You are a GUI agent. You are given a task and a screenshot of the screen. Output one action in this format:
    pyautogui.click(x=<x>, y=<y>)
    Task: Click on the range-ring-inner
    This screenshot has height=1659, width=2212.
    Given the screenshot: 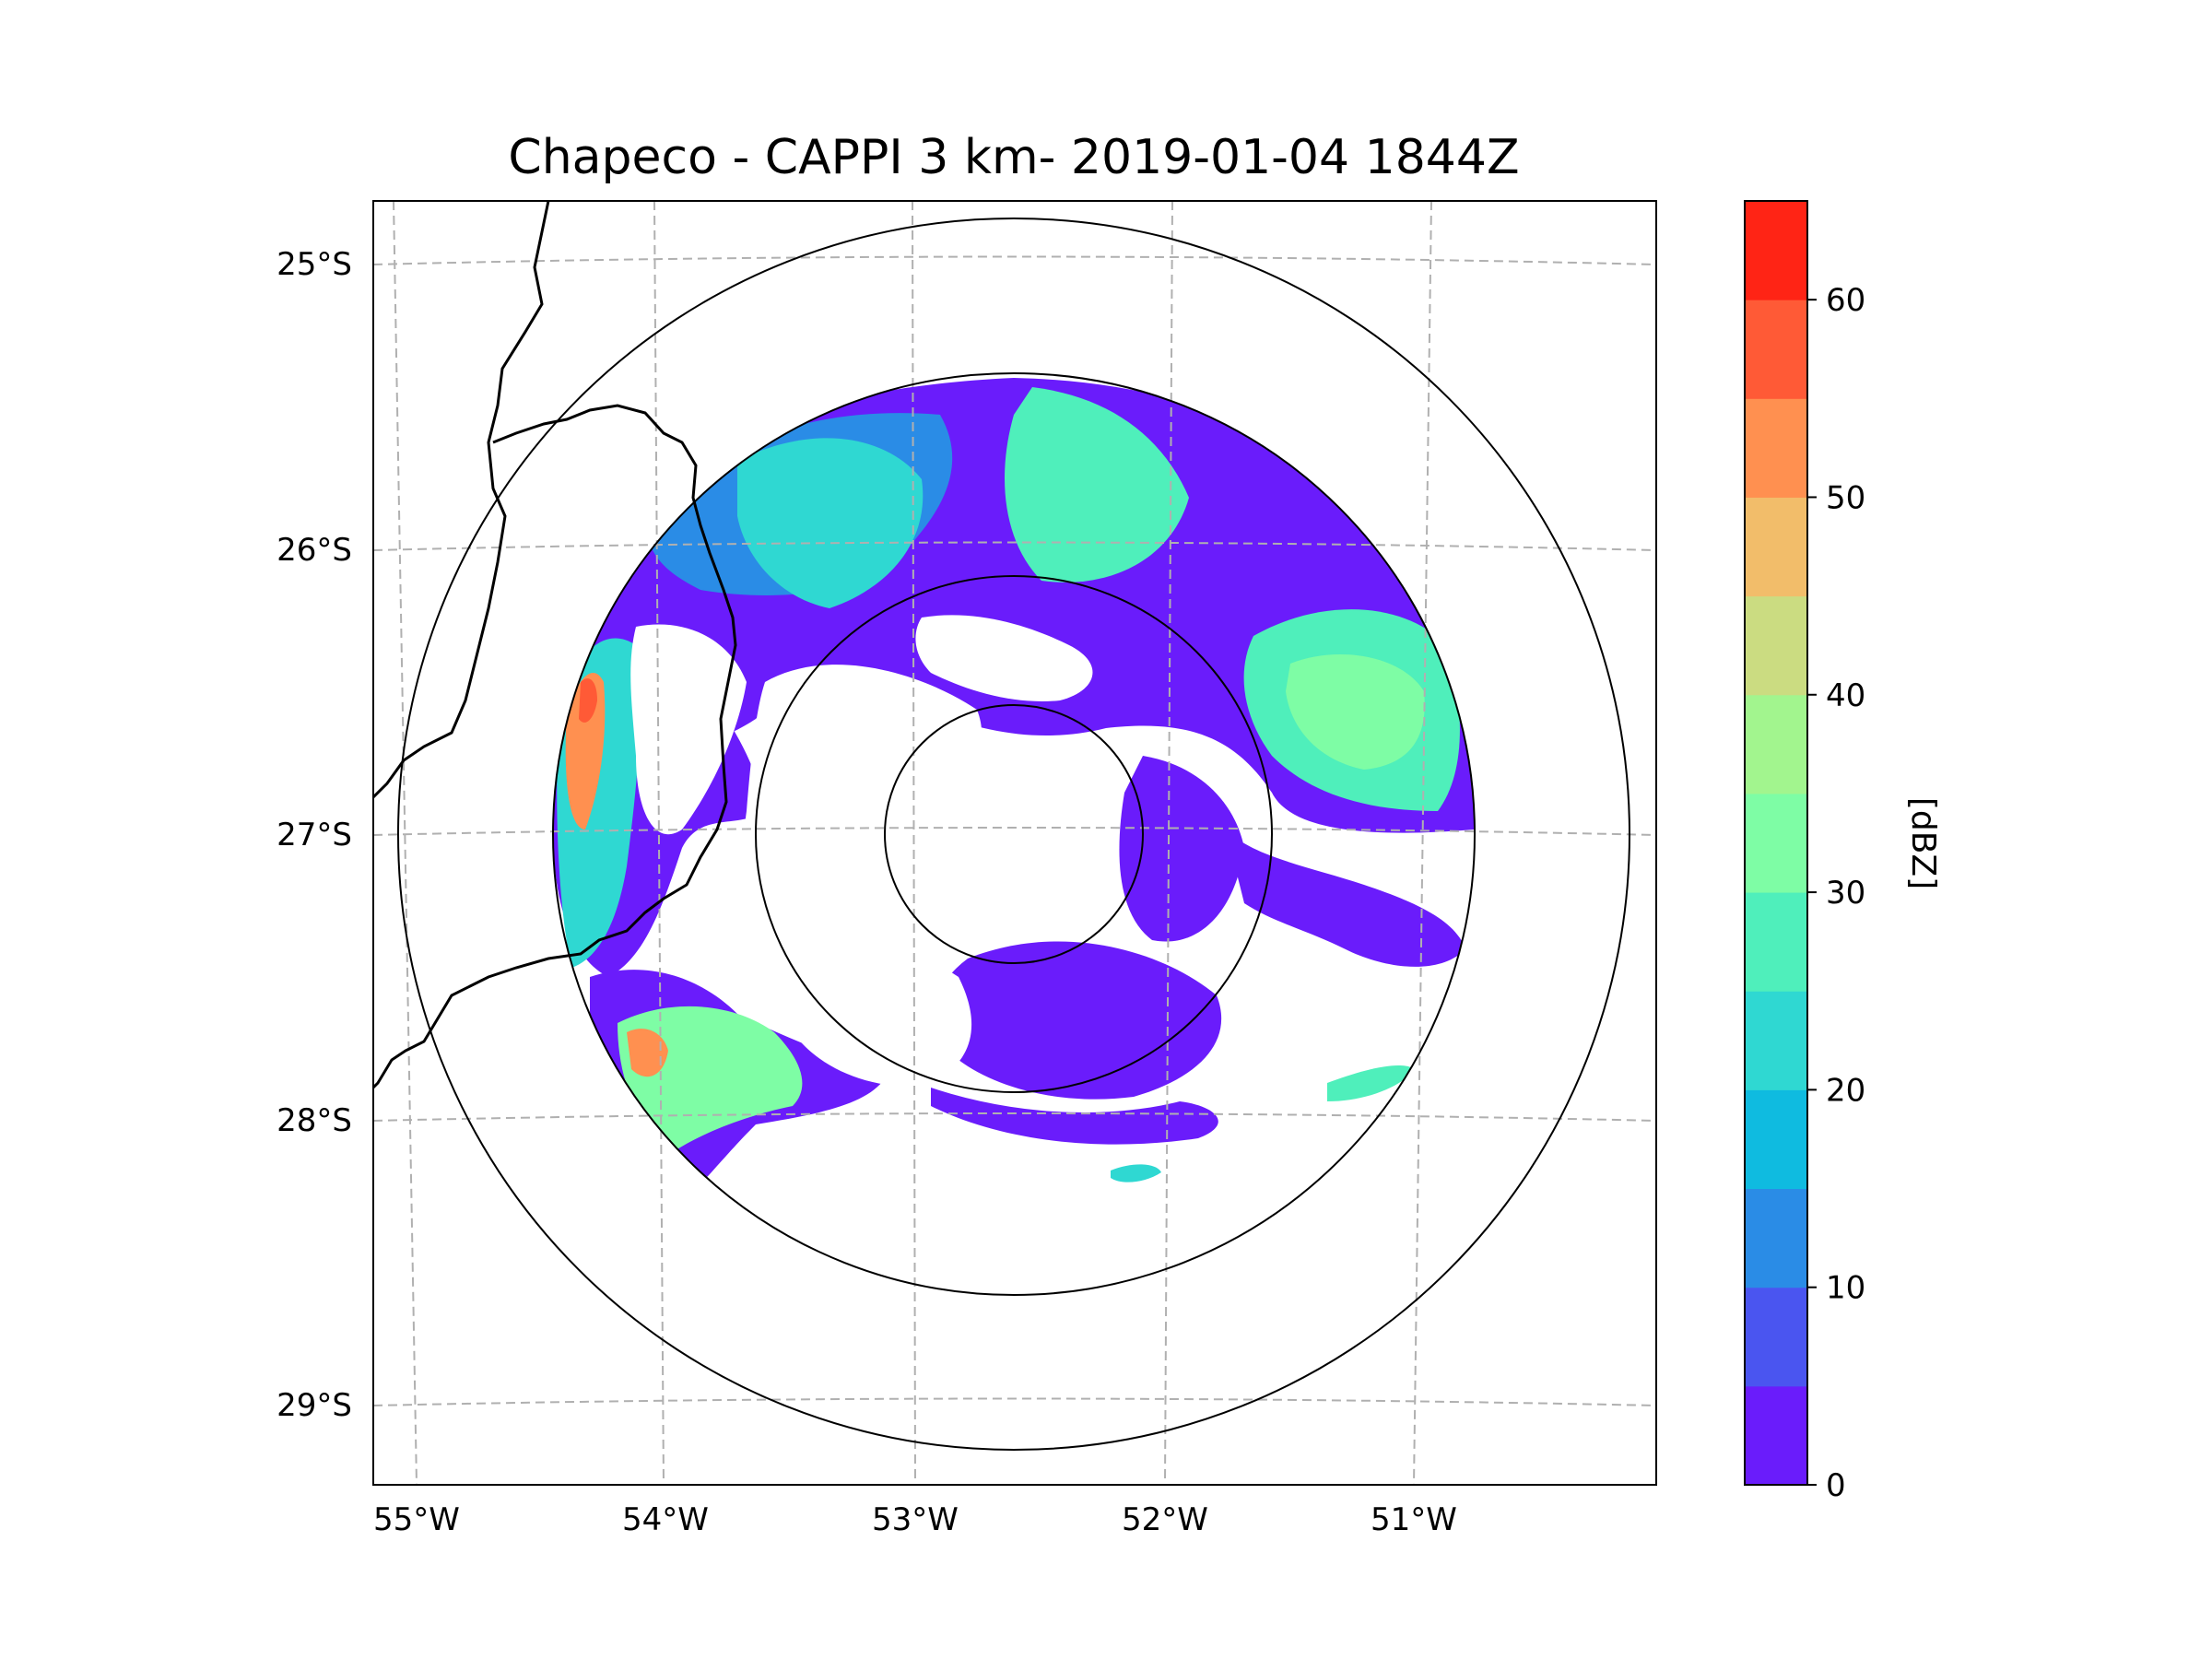 What is the action you would take?
    pyautogui.click(x=1014, y=834)
    